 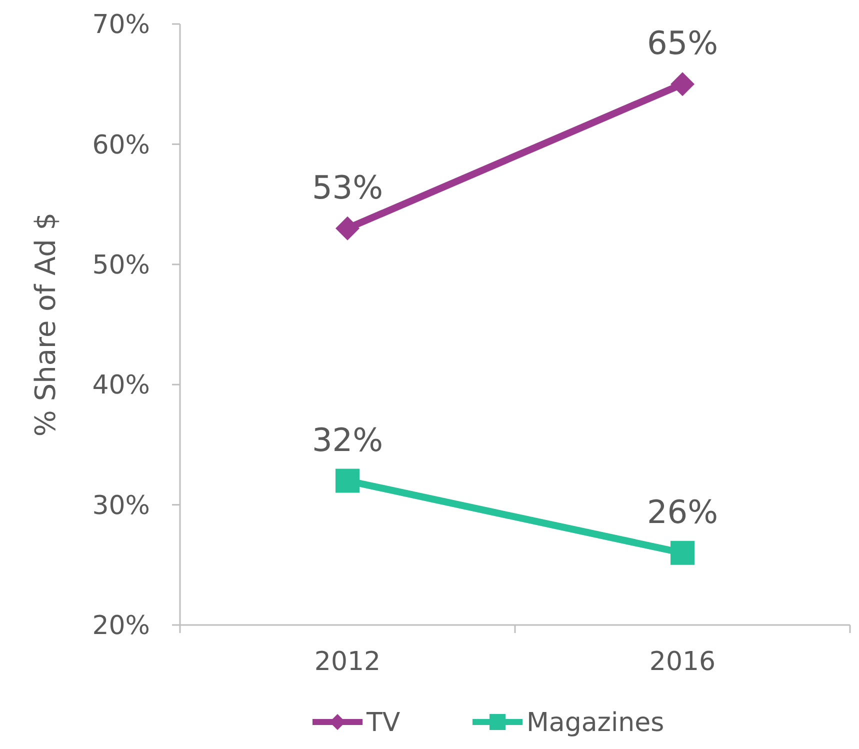 I want to click on x-tick-label: 2012, so click(x=347, y=662).